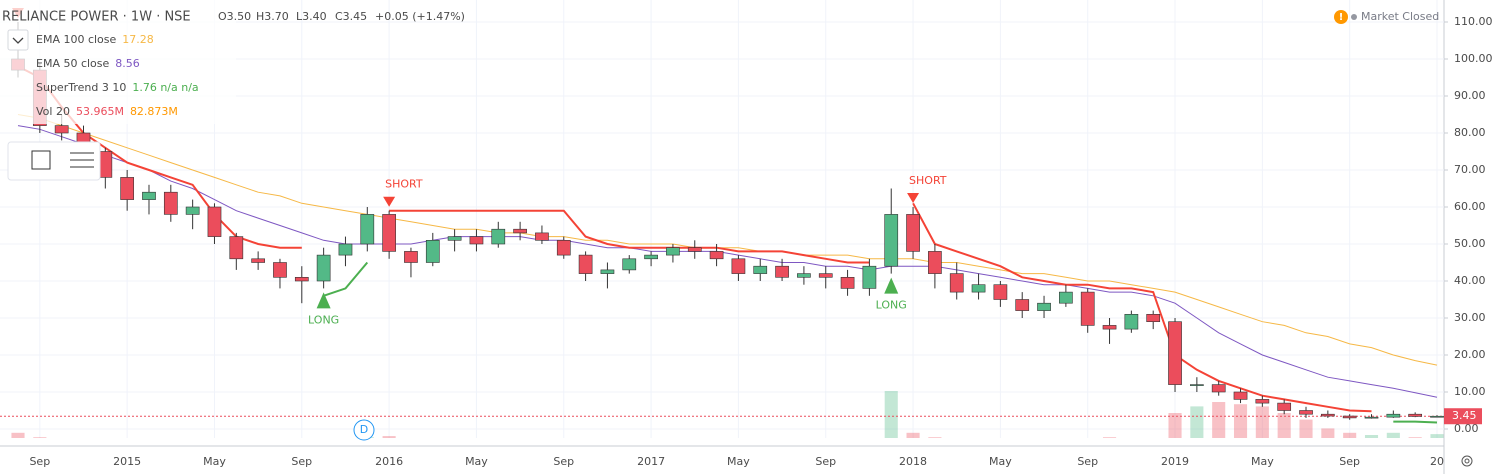 Image resolution: width=1494 pixels, height=474 pixels. Describe the element at coordinates (81, 87) in the screenshot. I see `legend-name: SuperTrend 3 10` at that location.